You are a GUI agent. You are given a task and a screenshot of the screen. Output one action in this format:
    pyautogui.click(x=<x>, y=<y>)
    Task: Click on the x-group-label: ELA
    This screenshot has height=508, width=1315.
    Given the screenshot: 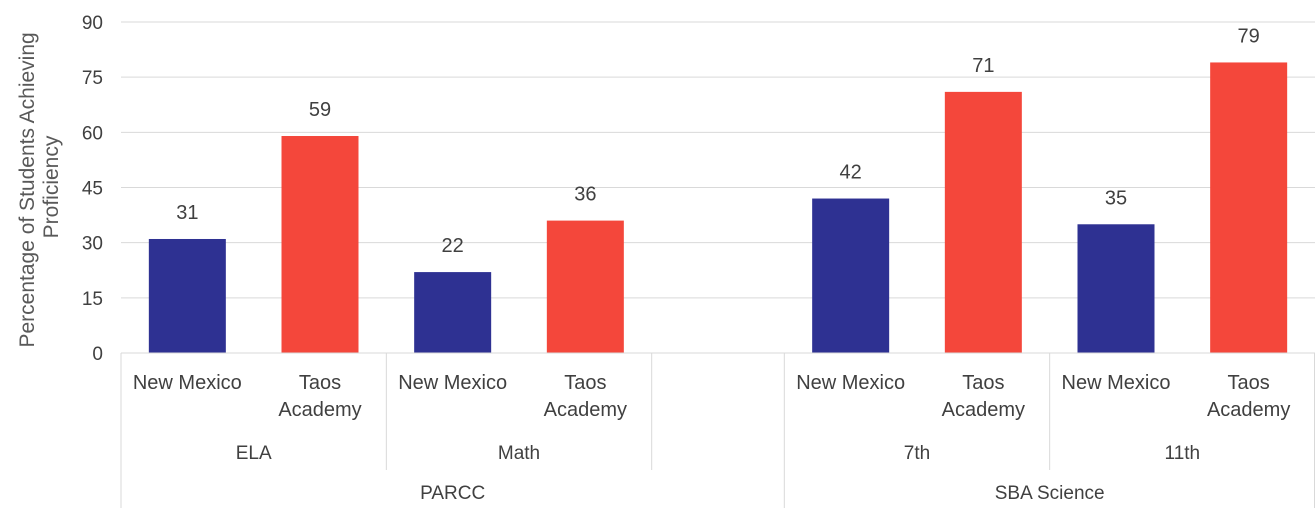 What is the action you would take?
    pyautogui.click(x=254, y=453)
    